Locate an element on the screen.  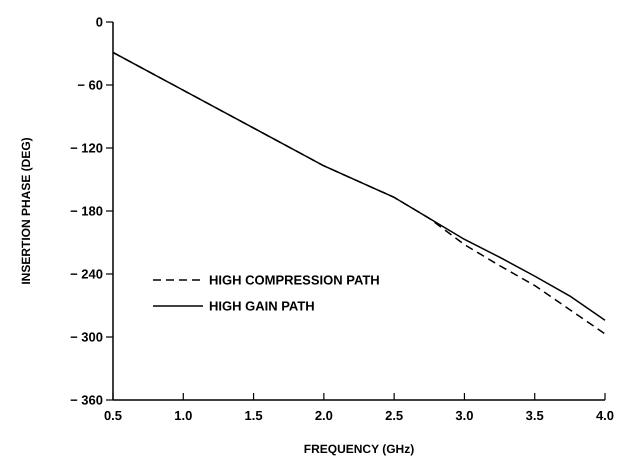
x-tick-label: 4.0 is located at coordinates (605, 415).